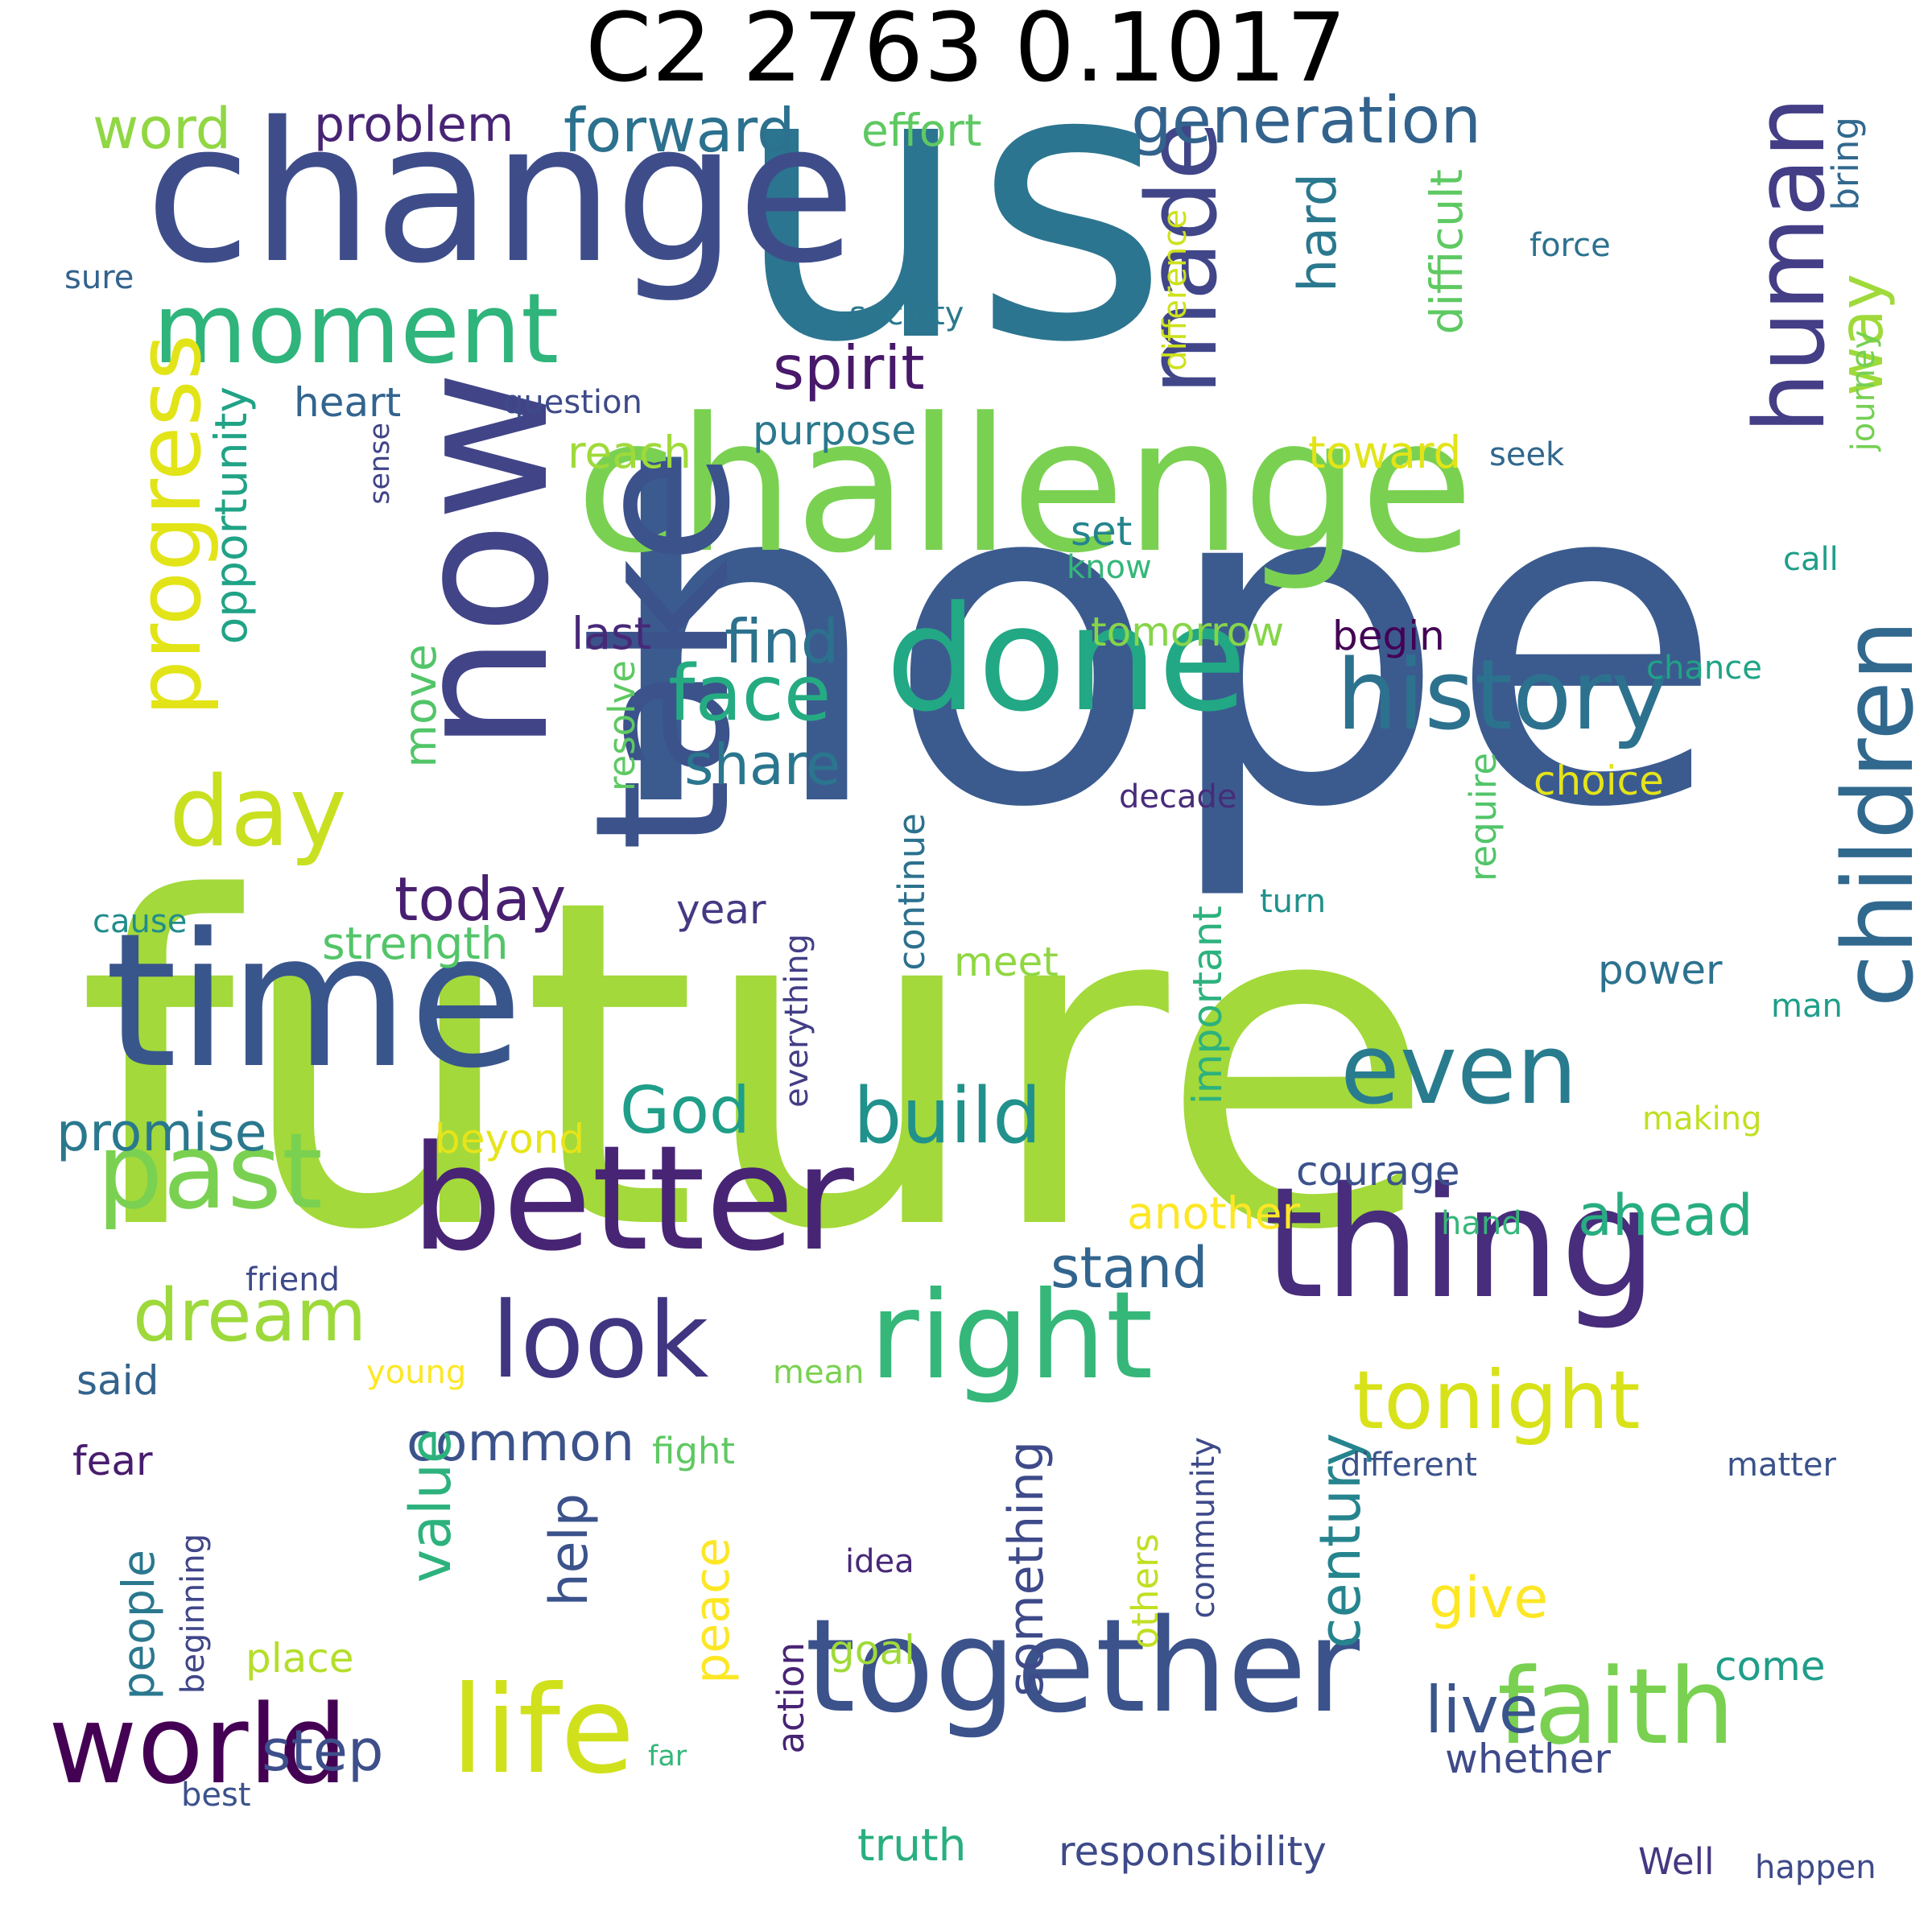  Describe the element at coordinates (1385, 452) in the screenshot. I see `word-toward: toward` at that location.